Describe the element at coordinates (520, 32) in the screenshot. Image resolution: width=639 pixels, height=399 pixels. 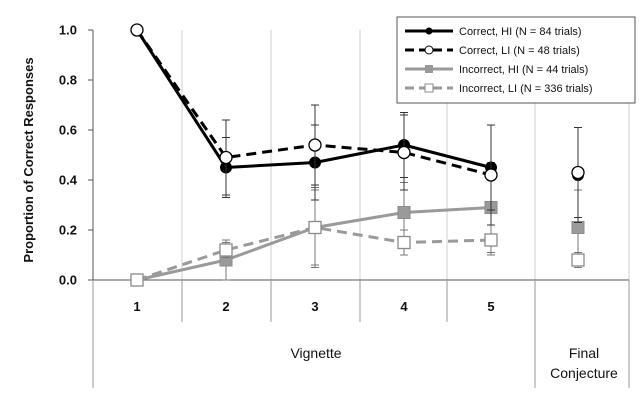
I see `legend-label: Correct, HI (N = 84 trials)` at that location.